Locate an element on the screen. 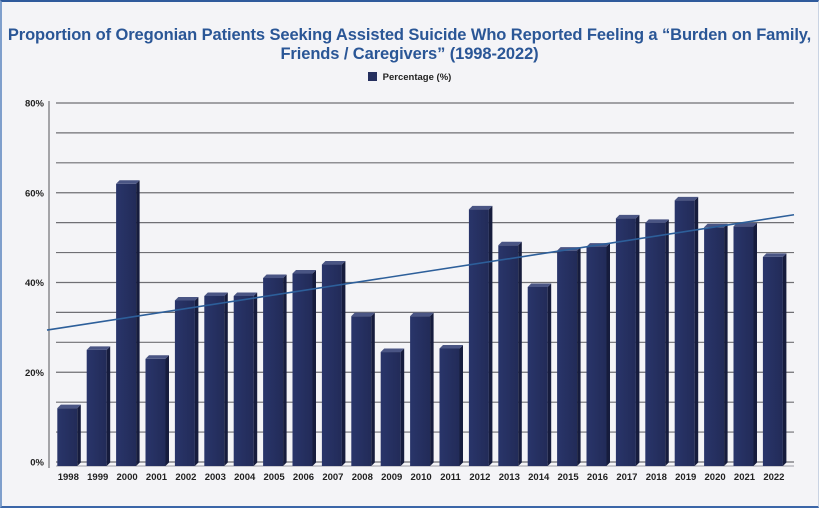 The image size is (819, 508). bar-2005 is located at coordinates (275, 370).